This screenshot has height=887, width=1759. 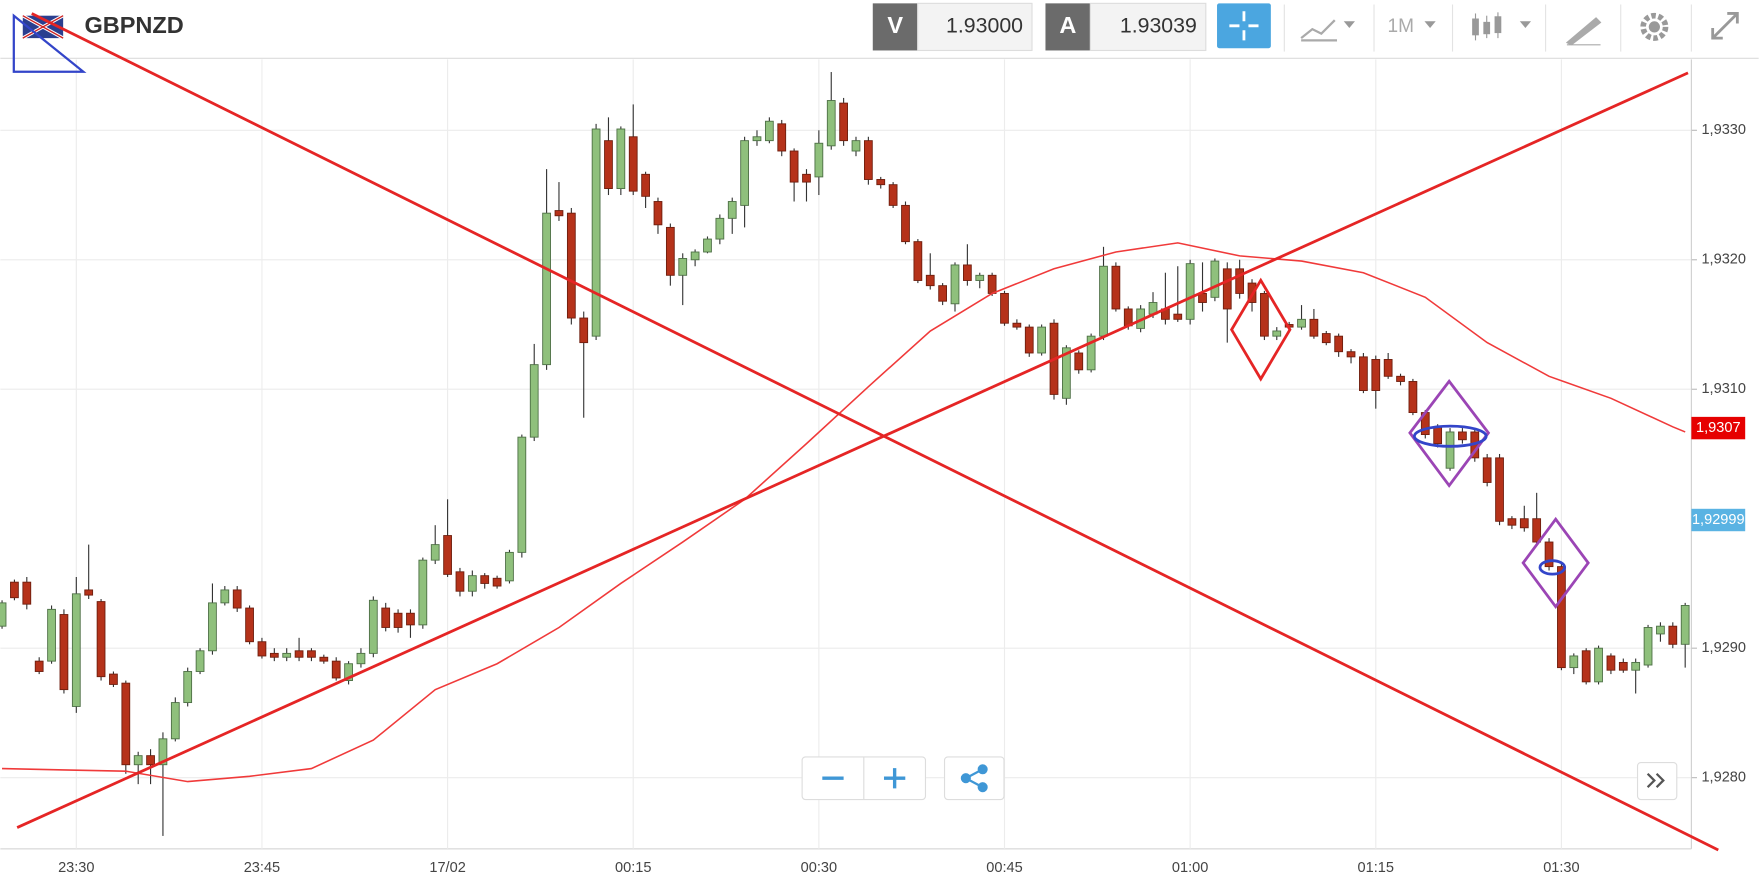 What do you see at coordinates (1723, 130) in the screenshot?
I see `y-tick-label: 1,9330` at bounding box center [1723, 130].